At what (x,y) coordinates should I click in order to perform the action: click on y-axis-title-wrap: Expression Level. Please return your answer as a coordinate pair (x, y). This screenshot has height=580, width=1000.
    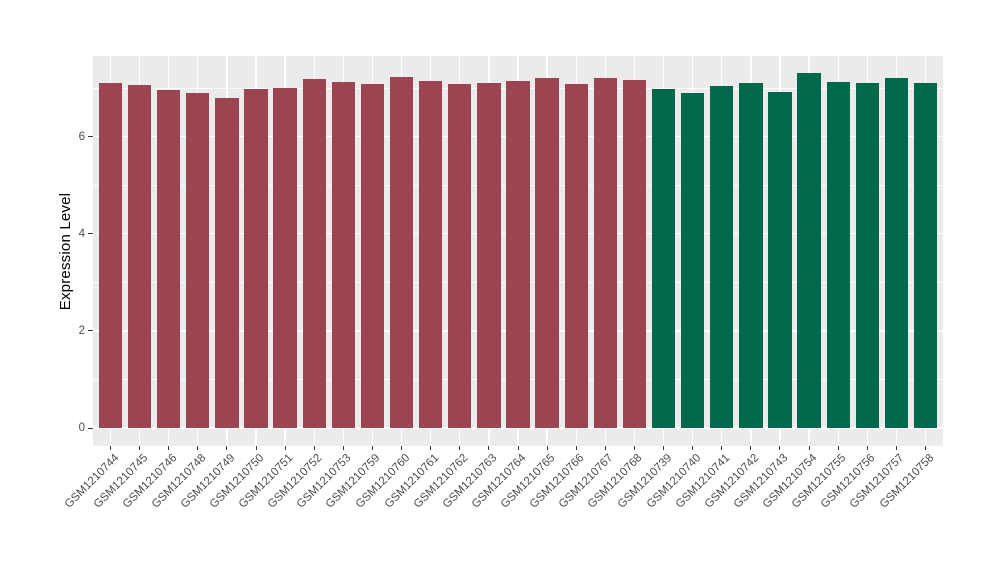
    Looking at the image, I should click on (66, 251).